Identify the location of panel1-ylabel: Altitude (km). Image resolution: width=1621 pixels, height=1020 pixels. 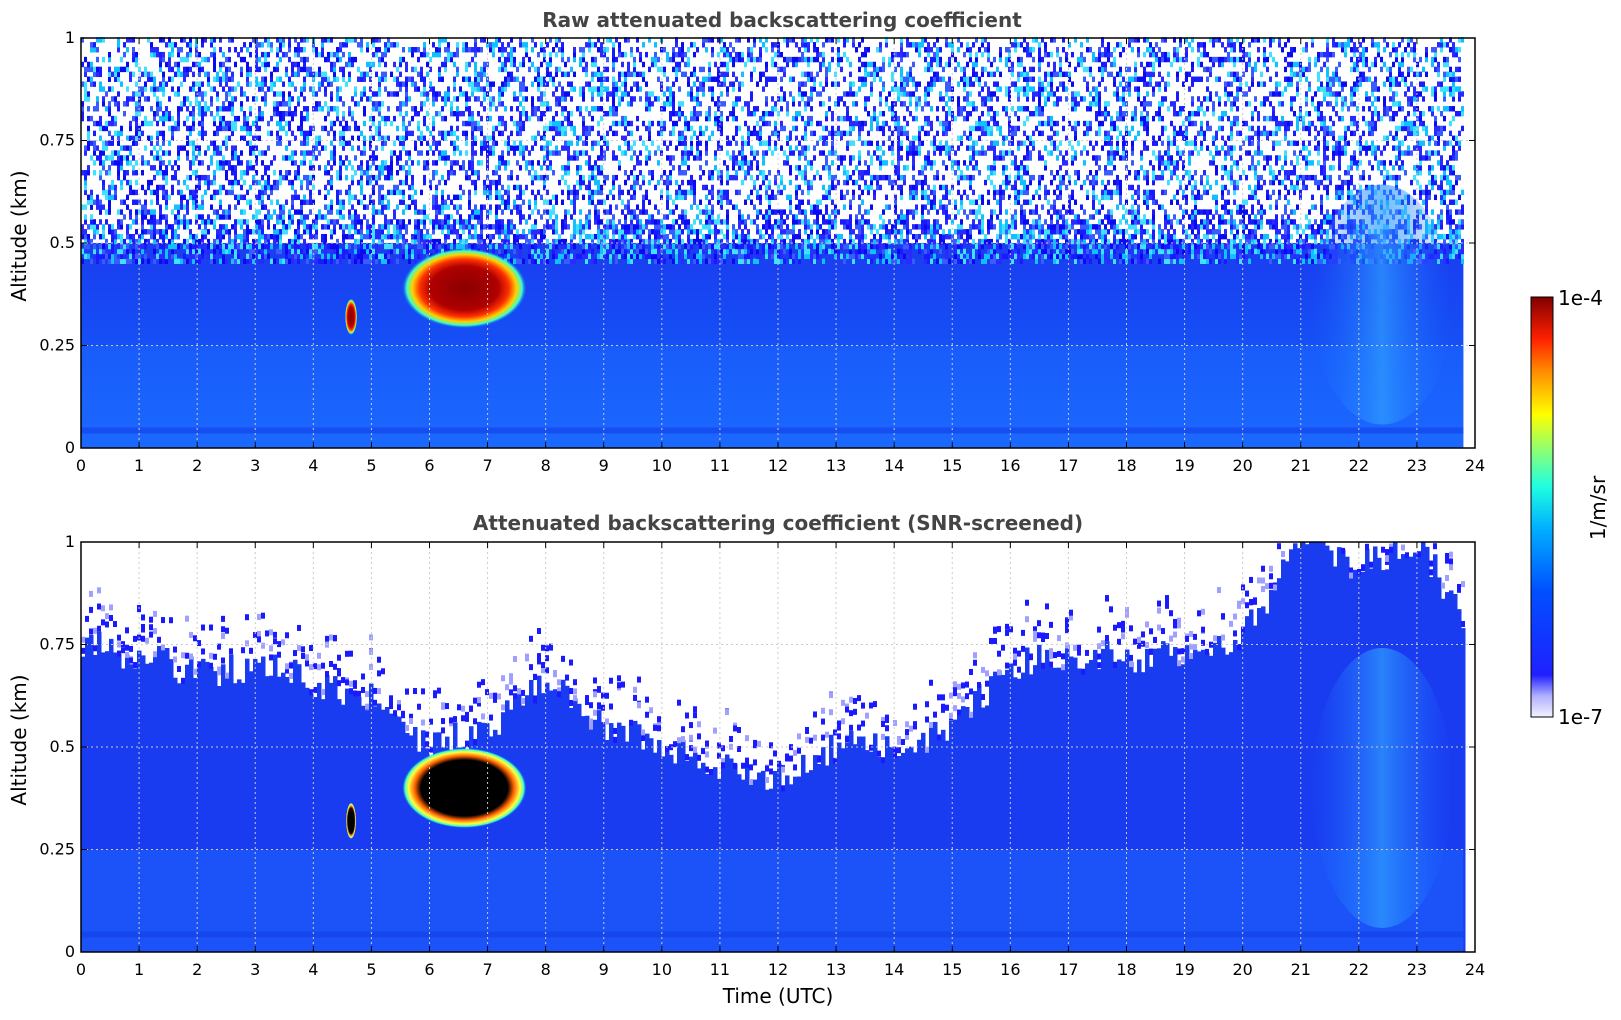
(19, 235).